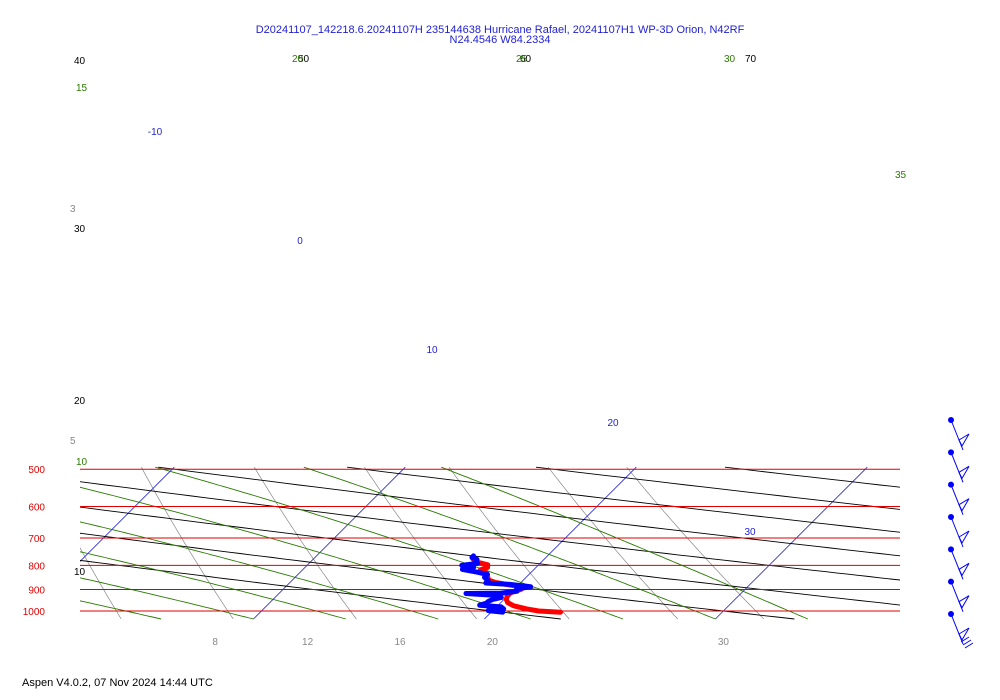 This screenshot has height=700, width=1000. Describe the element at coordinates (901, 175) in the screenshot. I see `moist-adiabat-label: 35` at that location.